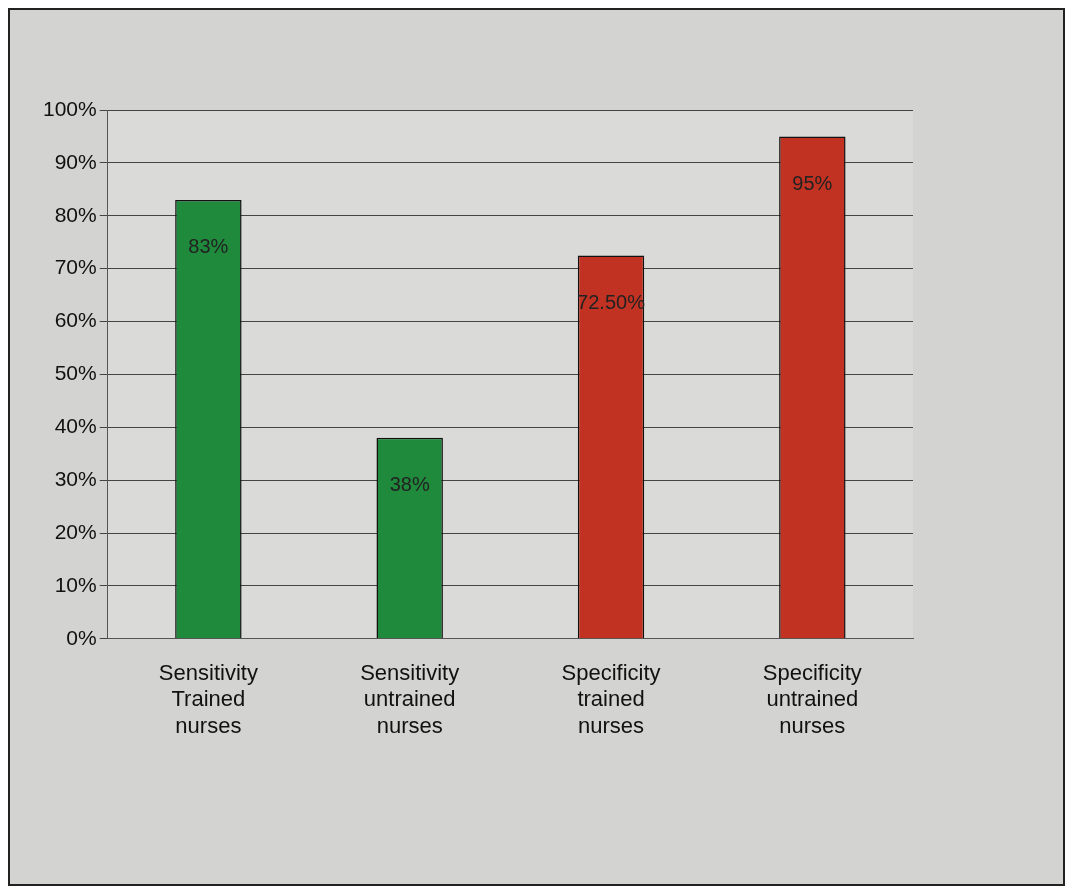 The width and height of the screenshot is (1073, 892). Describe the element at coordinates (75, 320) in the screenshot. I see `y-tick-label: 60%` at that location.